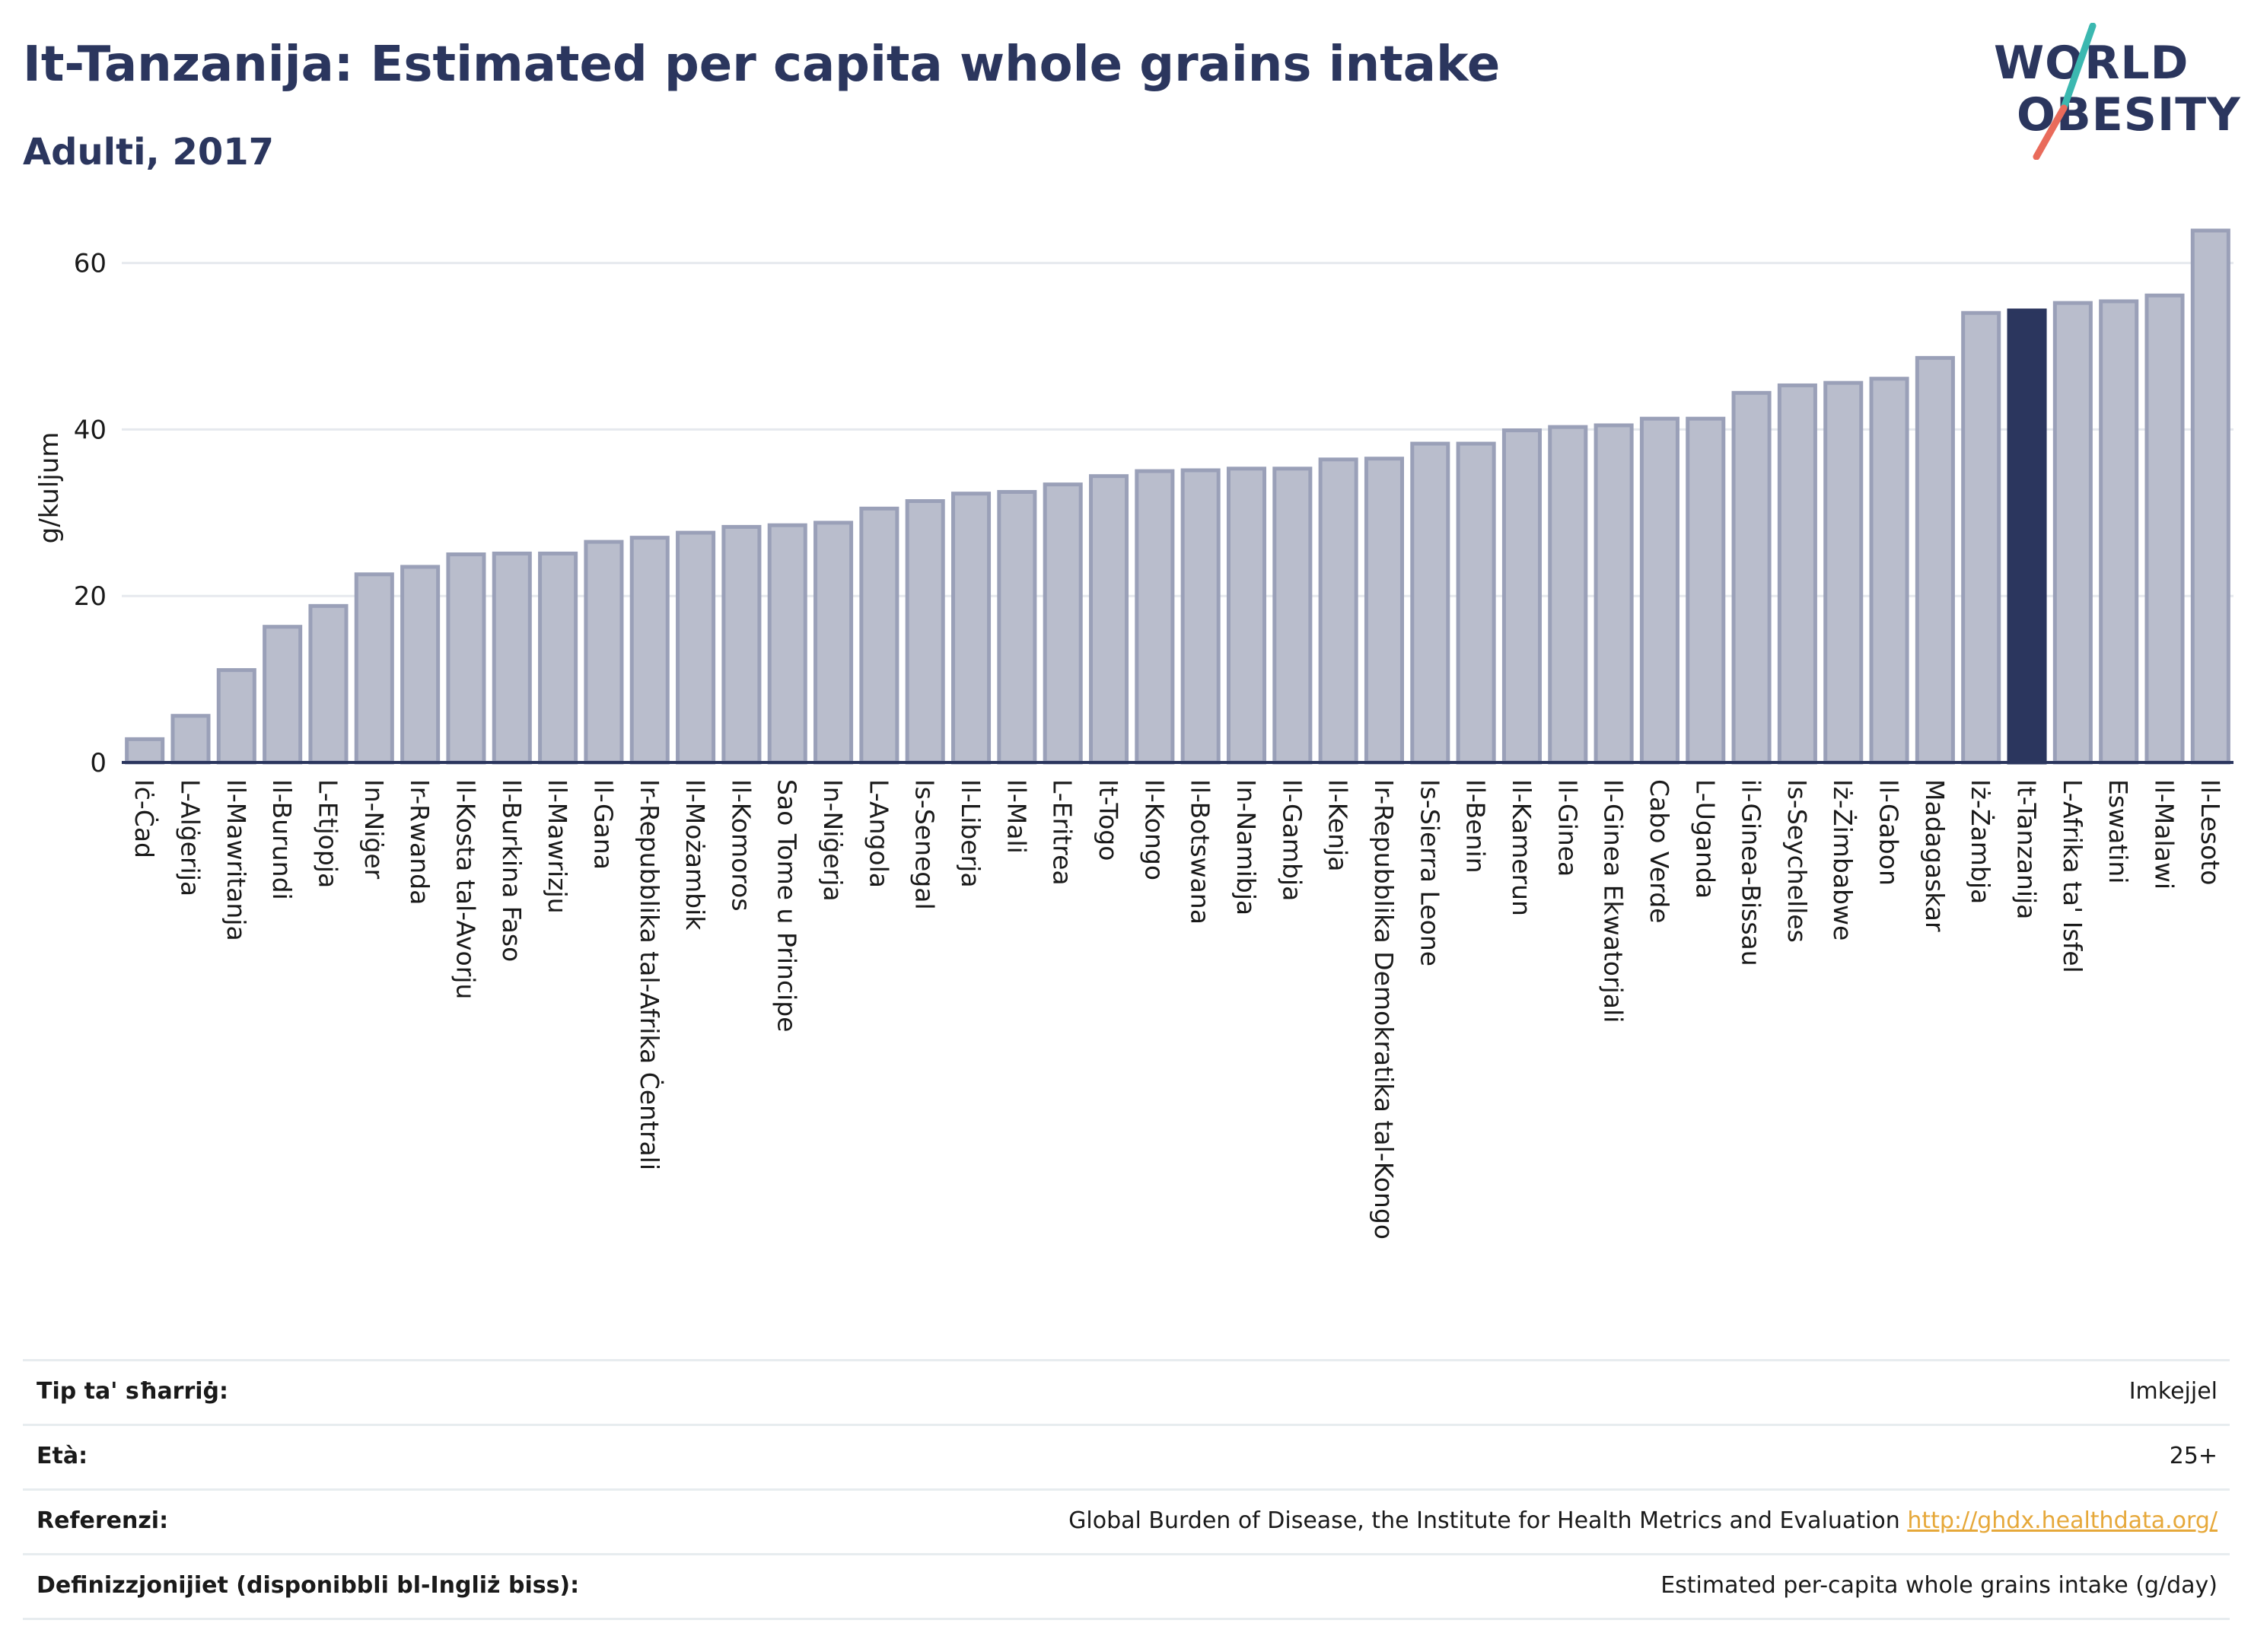 The height and width of the screenshot is (1652, 2251). What do you see at coordinates (1935, 855) in the screenshot?
I see `x-tick-label: Madagaskar` at bounding box center [1935, 855].